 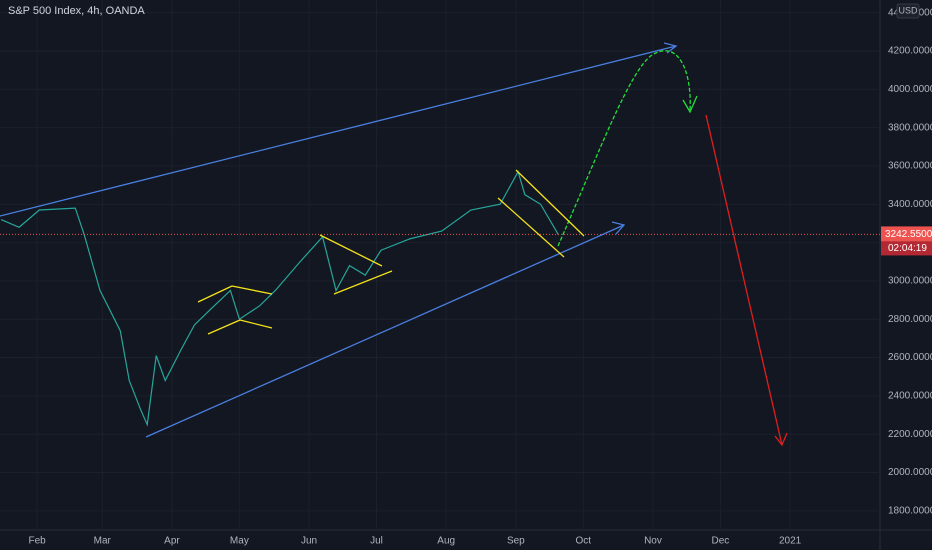 What do you see at coordinates (584, 541) in the screenshot?
I see `x-tick-label: Oct` at bounding box center [584, 541].